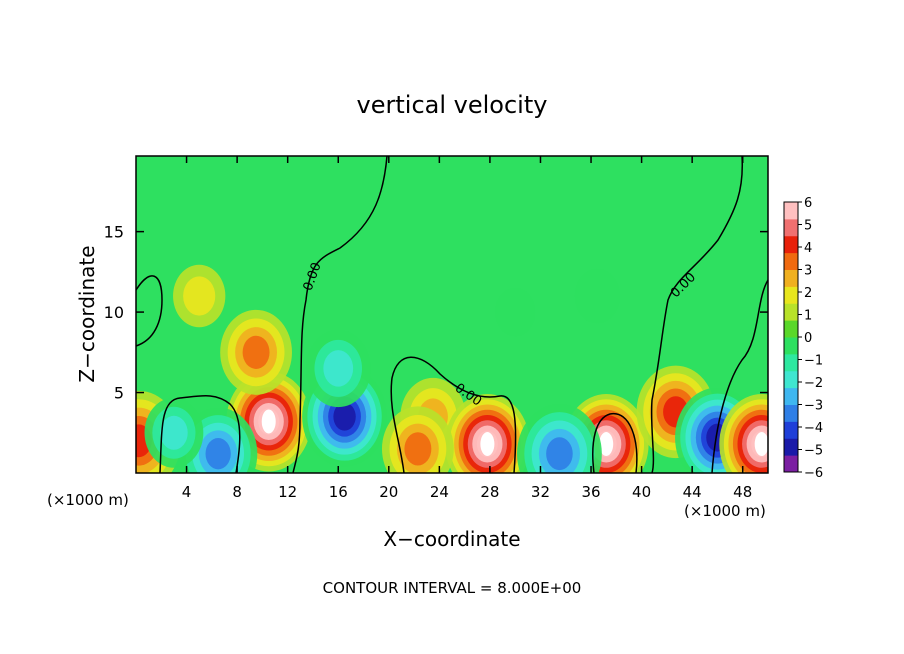 The height and width of the screenshot is (654, 904). Describe the element at coordinates (813, 361) in the screenshot. I see `colorbar-tick-label: −1` at that location.